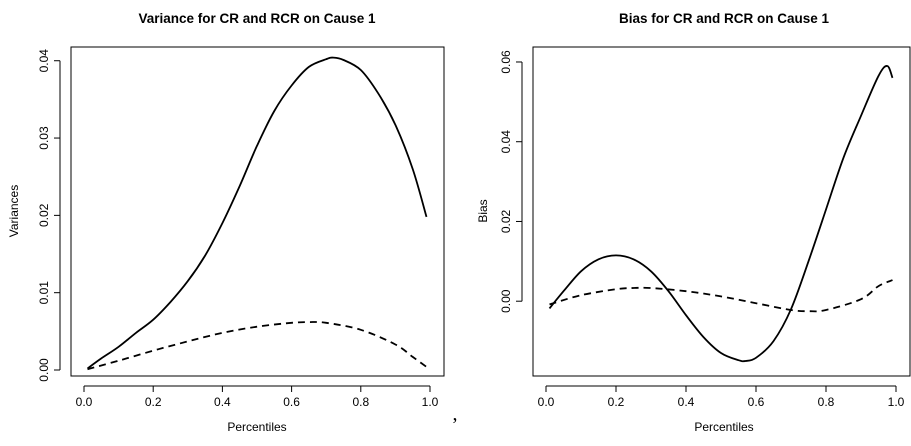 The image size is (911, 446). I want to click on variance-y-tick-label: 0.03, so click(44, 138).